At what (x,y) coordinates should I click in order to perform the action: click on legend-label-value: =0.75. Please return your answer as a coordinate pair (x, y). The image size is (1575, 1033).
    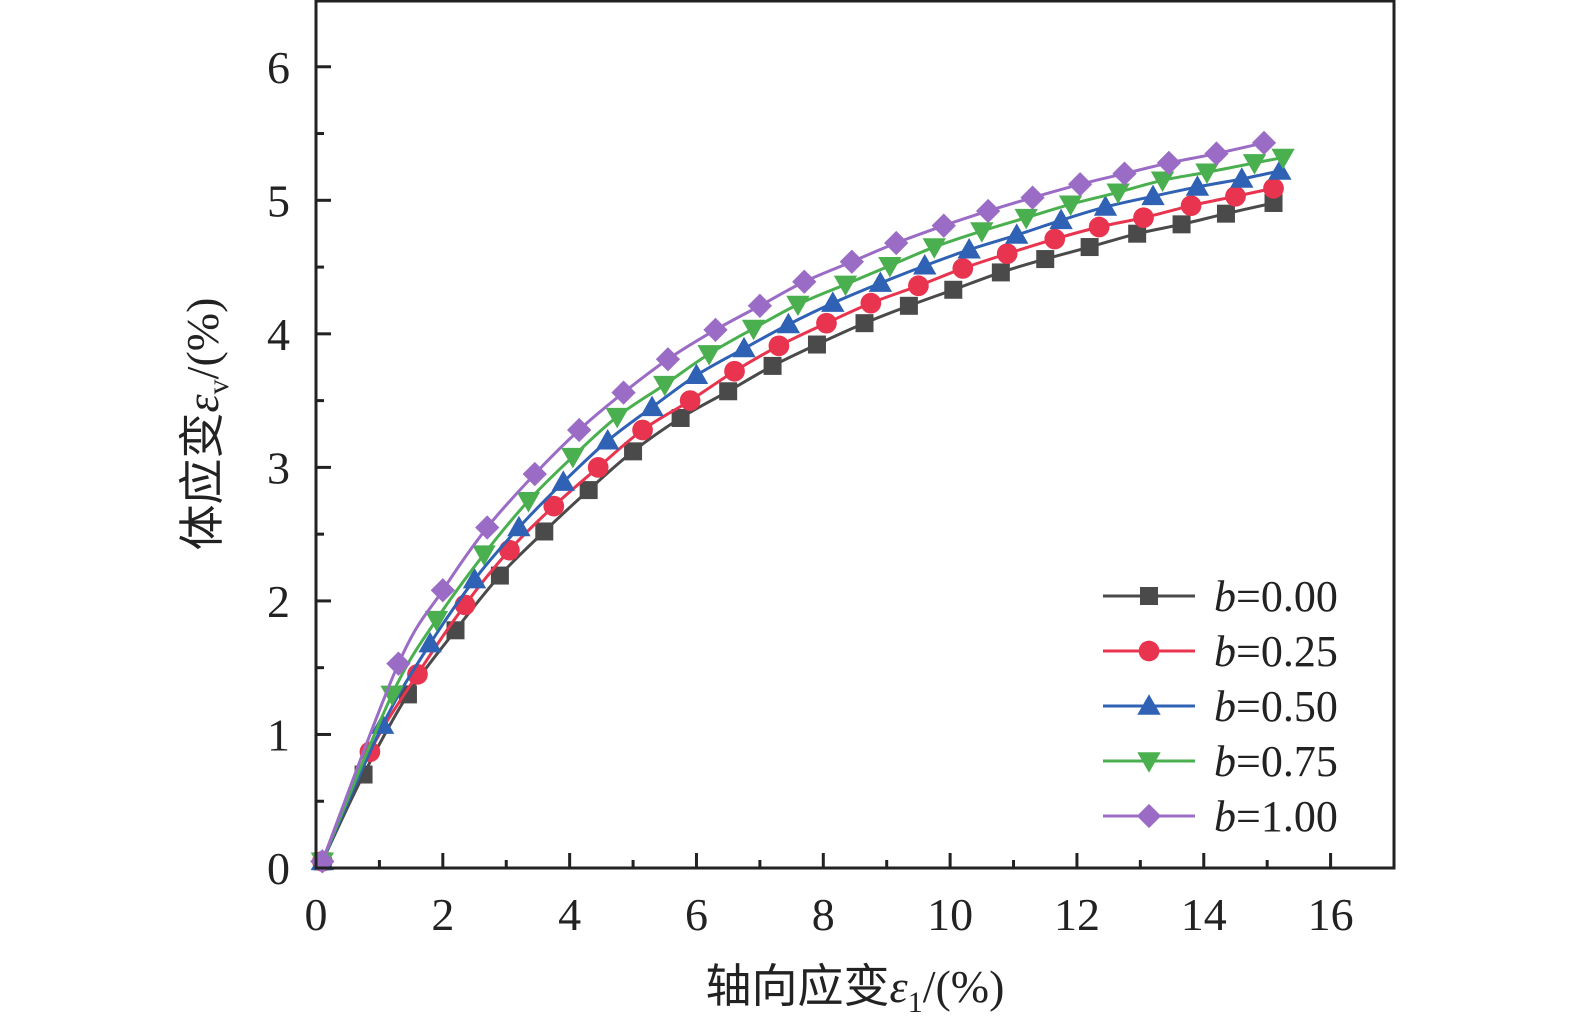
    Looking at the image, I should click on (1287, 761).